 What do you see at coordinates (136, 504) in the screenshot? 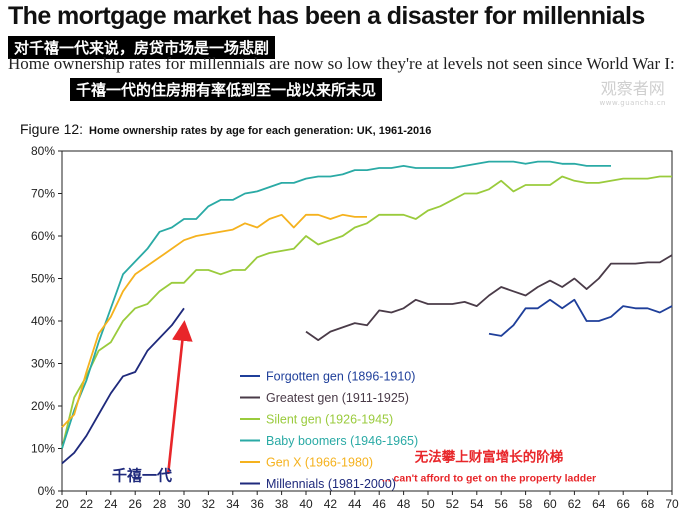
I see `x-tick-label: 26` at bounding box center [136, 504].